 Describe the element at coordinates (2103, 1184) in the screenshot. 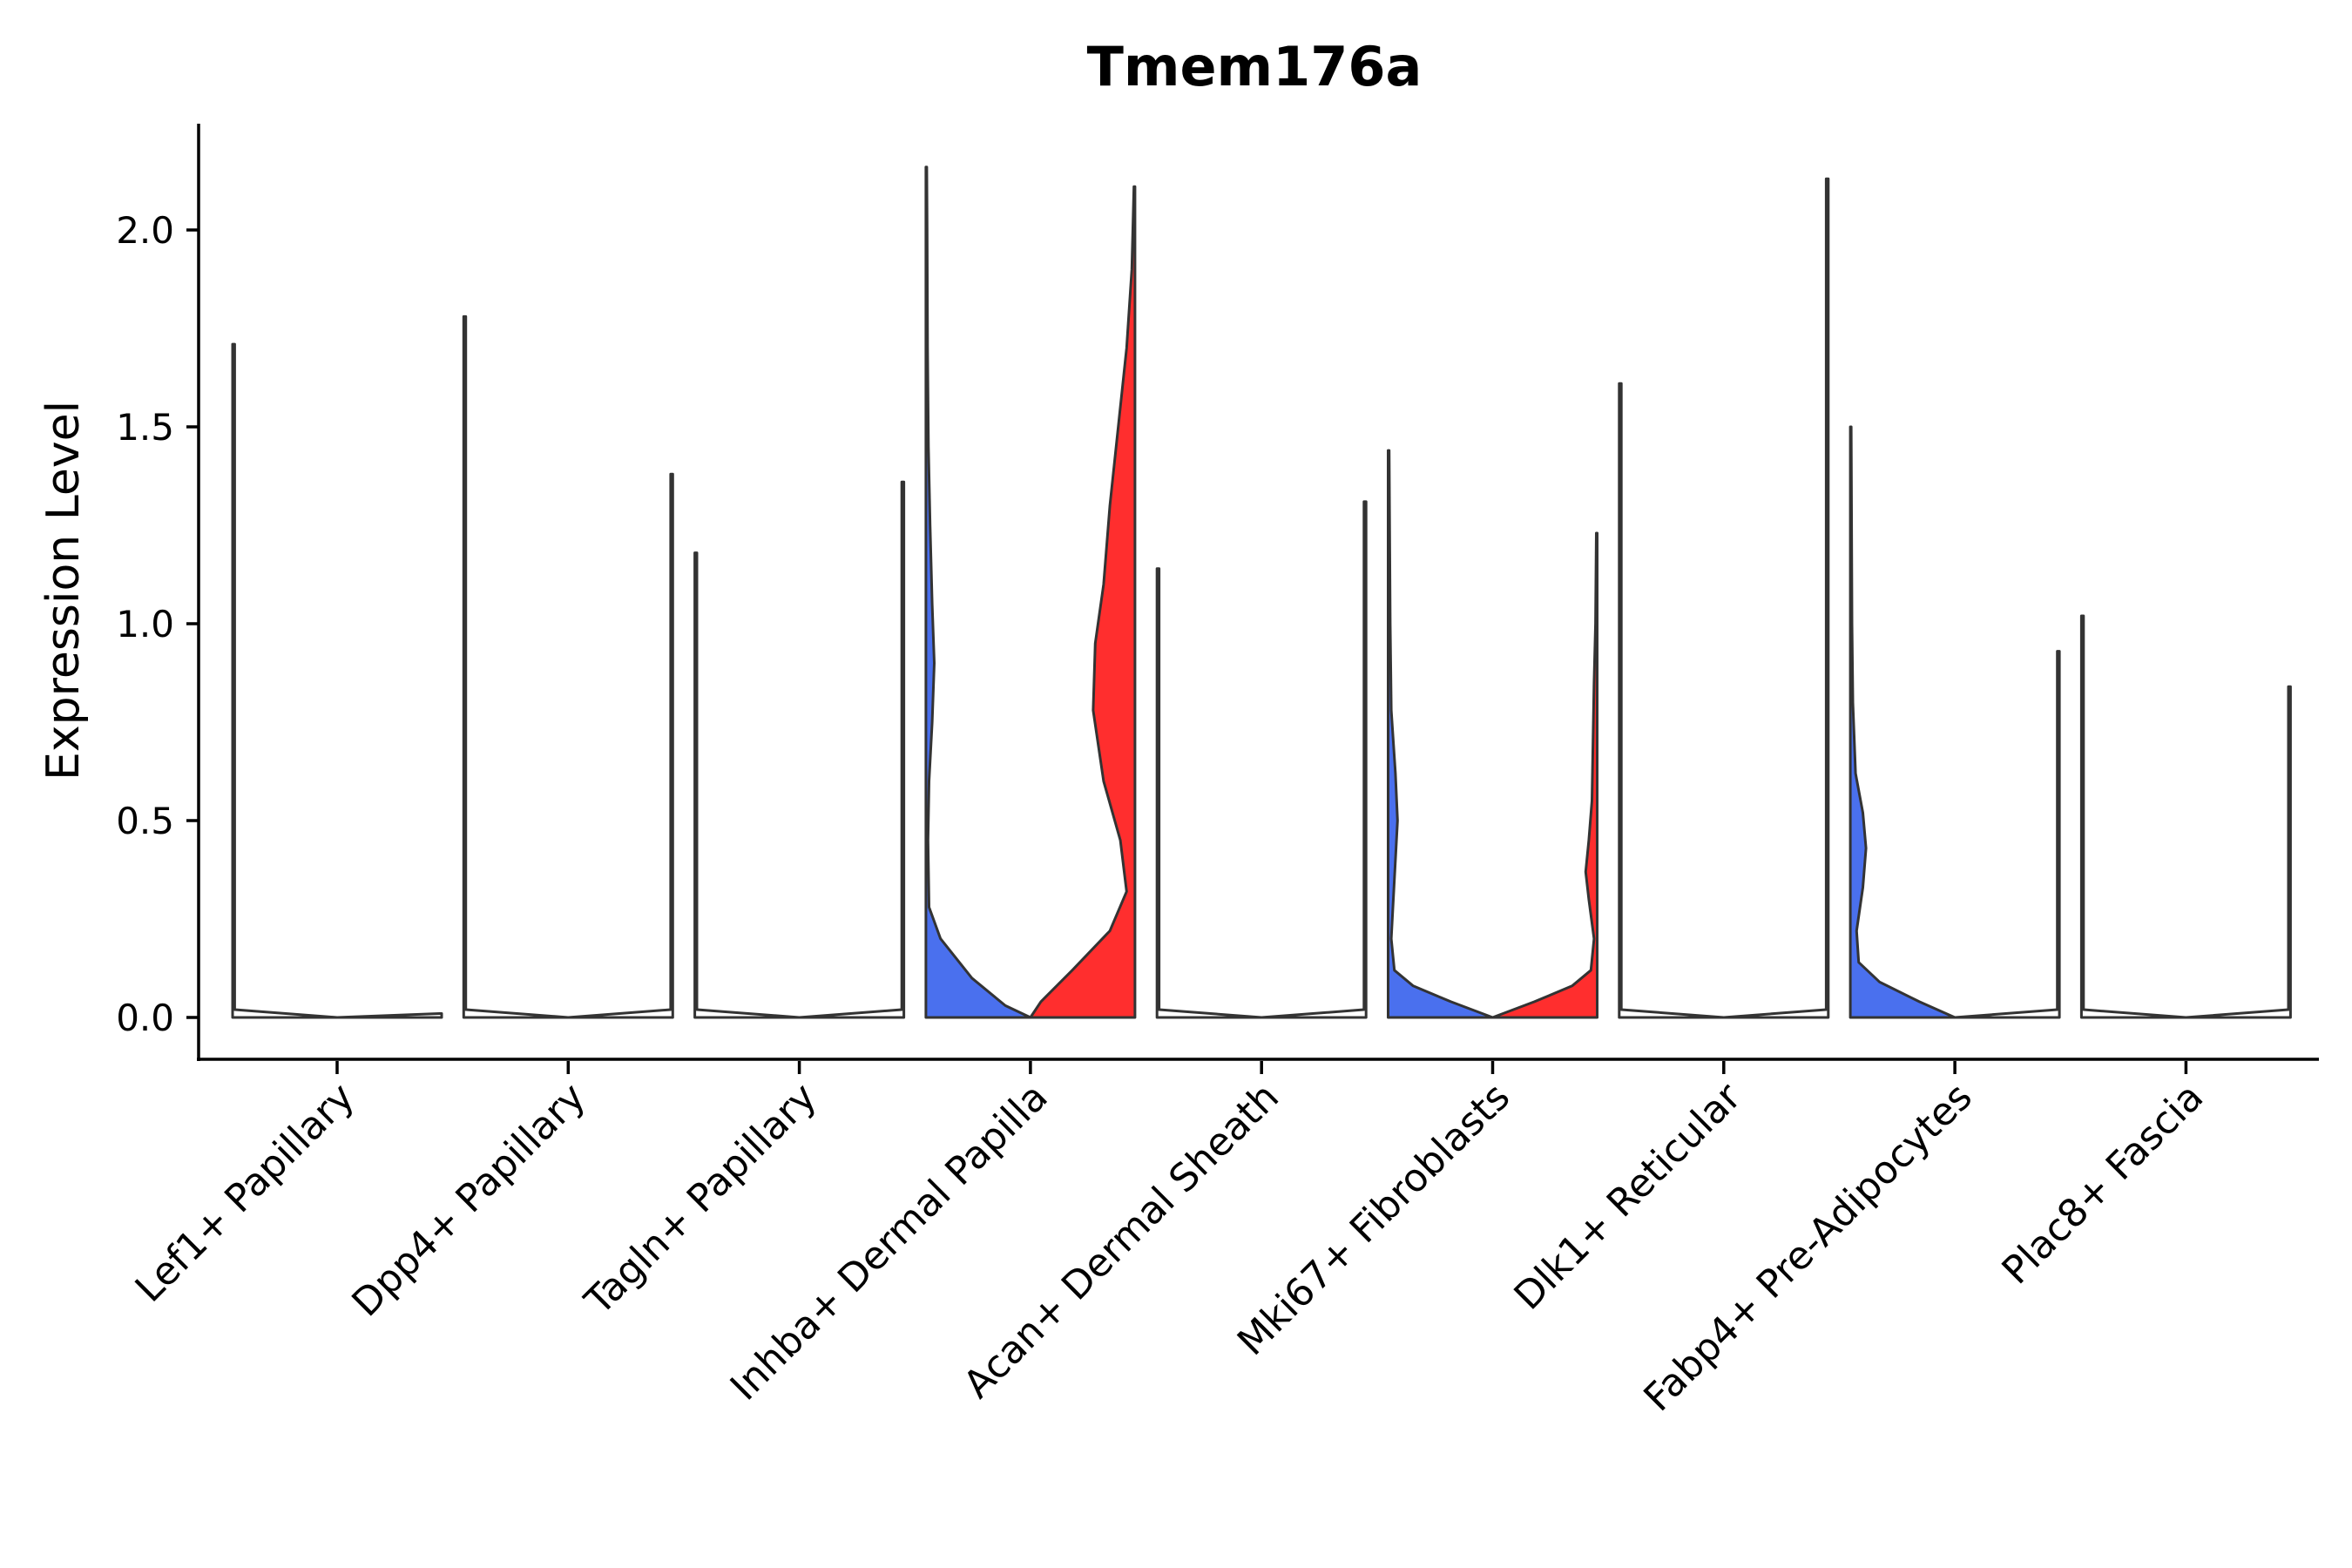

I see `x-tick-label-plac8-fascia: Plac8+ Fascia` at that location.